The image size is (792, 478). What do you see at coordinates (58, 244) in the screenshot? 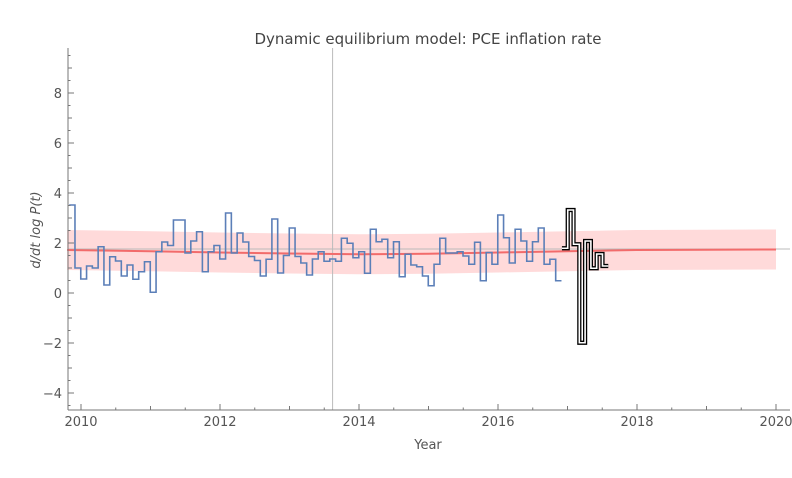
I see `y-tick-label: 2` at bounding box center [58, 244].